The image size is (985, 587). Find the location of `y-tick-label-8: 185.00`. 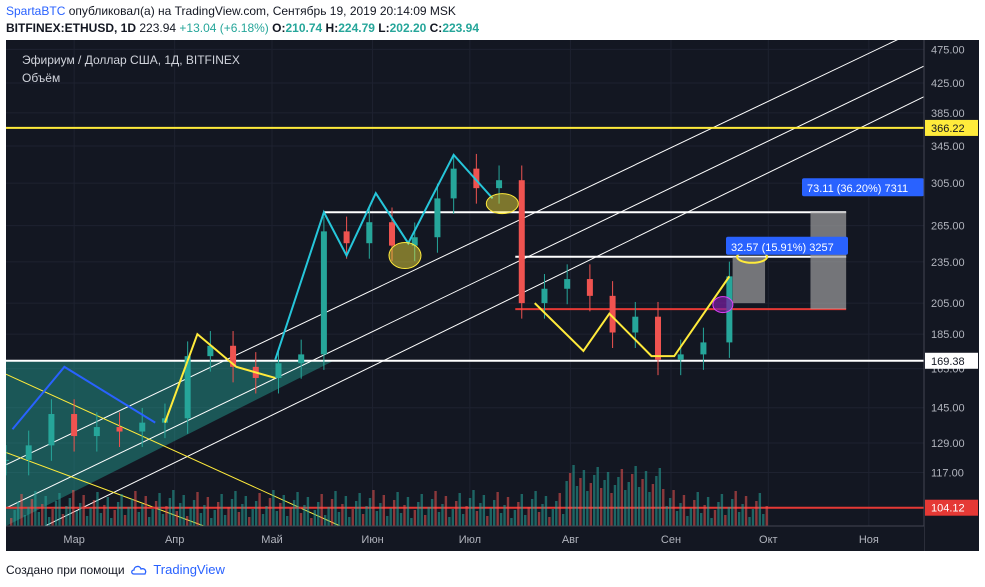

y-tick-label-8: 185.00 is located at coordinates (948, 335).